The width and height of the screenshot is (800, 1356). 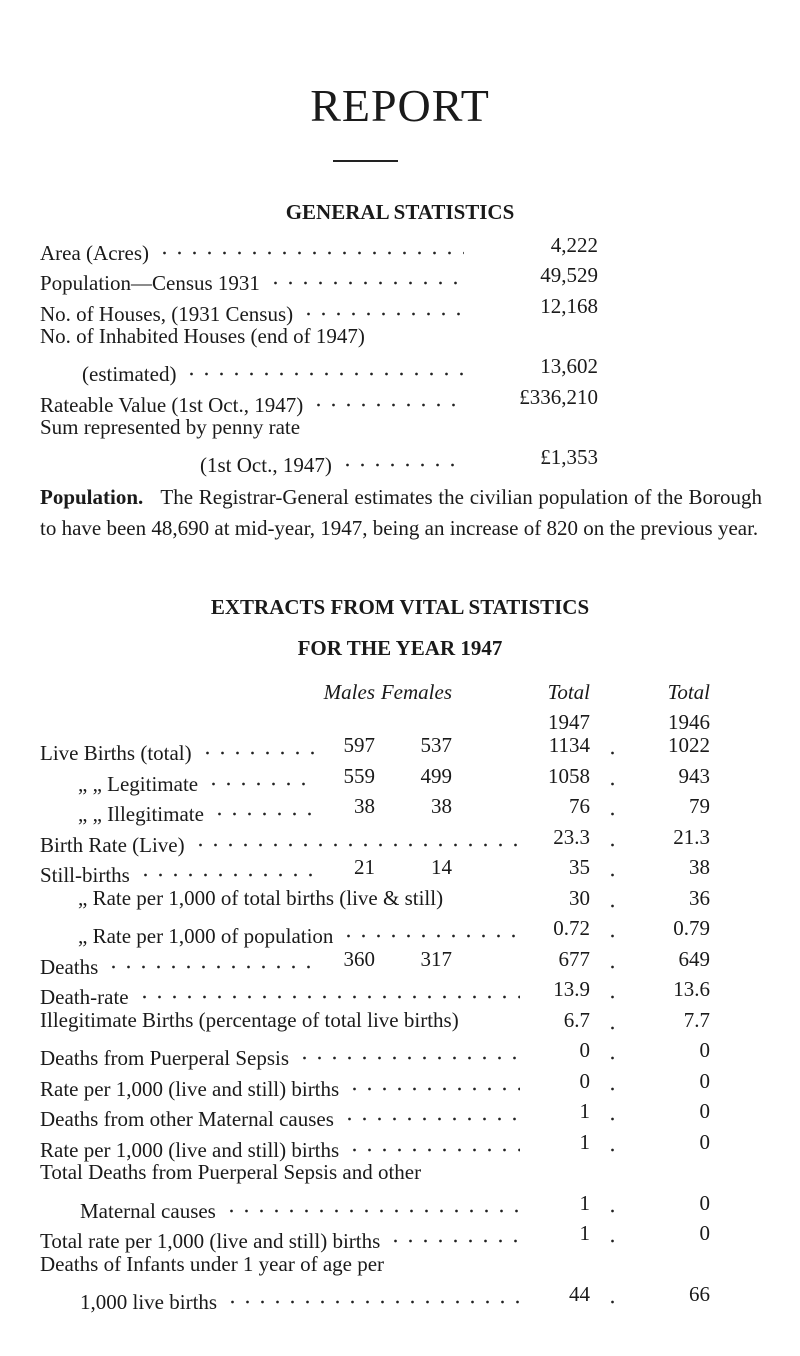 I want to click on row-label: (estimated), so click(x=277, y=370).